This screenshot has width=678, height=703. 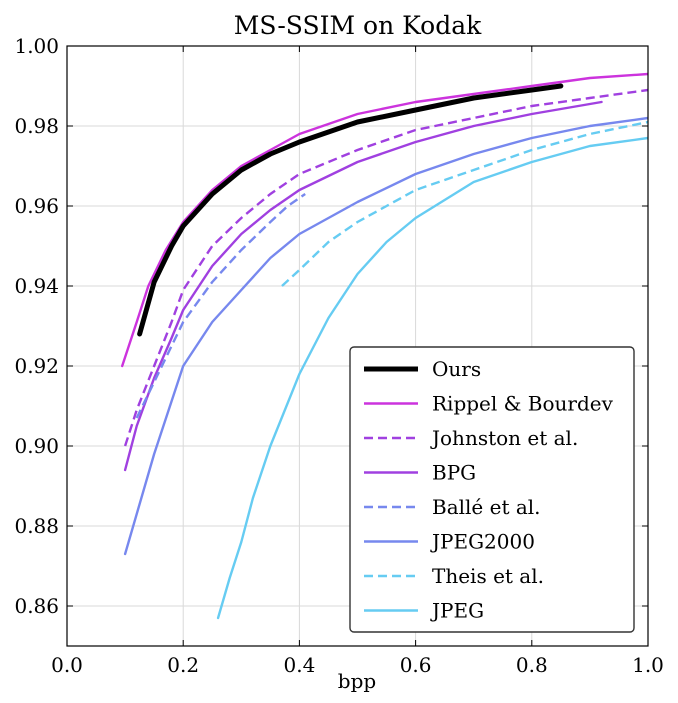 I want to click on x-tick-label: 0.2, so click(x=183, y=665).